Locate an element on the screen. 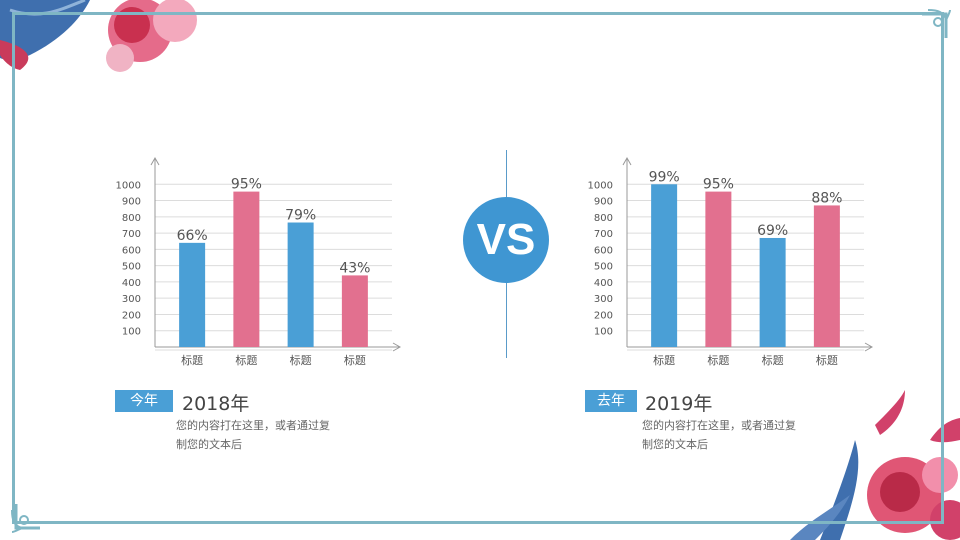 The height and width of the screenshot is (540, 960). left-description-line1: 您的内容打在这里，或者通过复 is located at coordinates (253, 425).